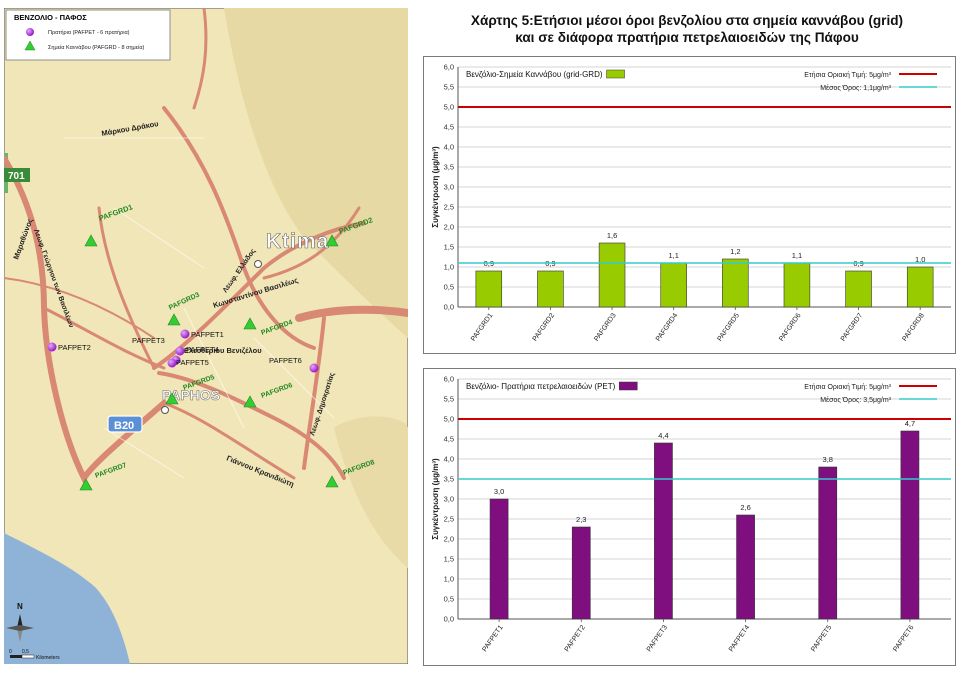 This screenshot has height=673, width=960. Describe the element at coordinates (148, 340) in the screenshot. I see `pet-label-3: PAFPET3` at that location.